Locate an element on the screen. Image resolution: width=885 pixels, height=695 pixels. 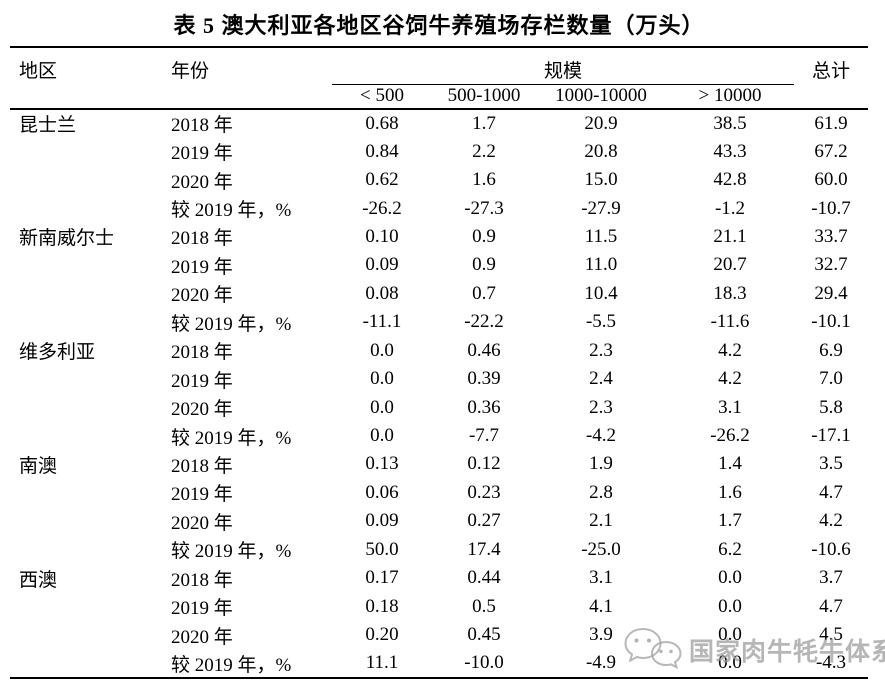
table-row: 较 2019 年，% 11.1 -10.0 -4.9 0.0 -4.3 is located at coordinates (439, 663).